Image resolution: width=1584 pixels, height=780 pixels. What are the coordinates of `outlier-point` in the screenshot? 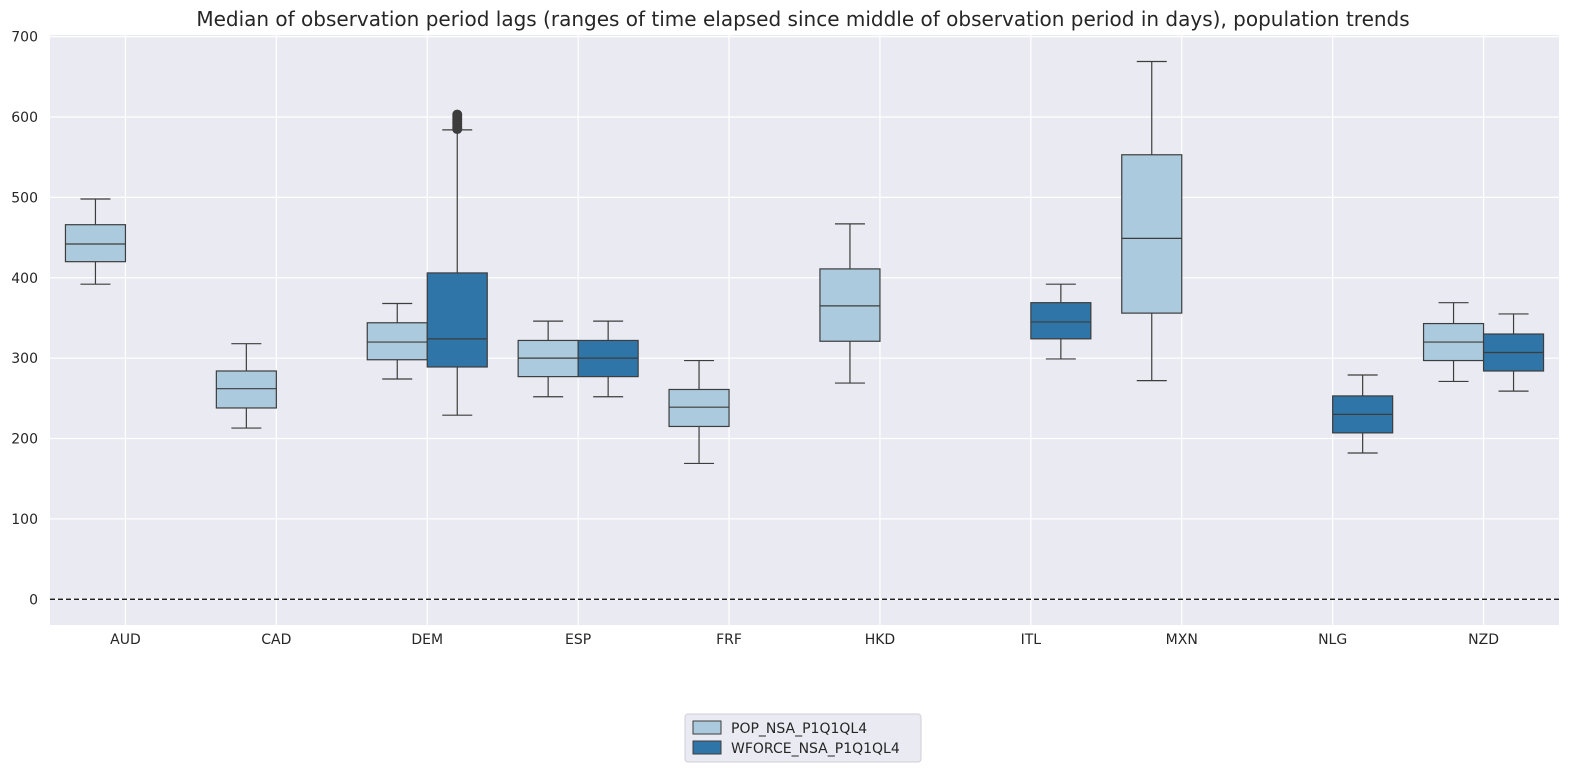 It's located at (457, 114).